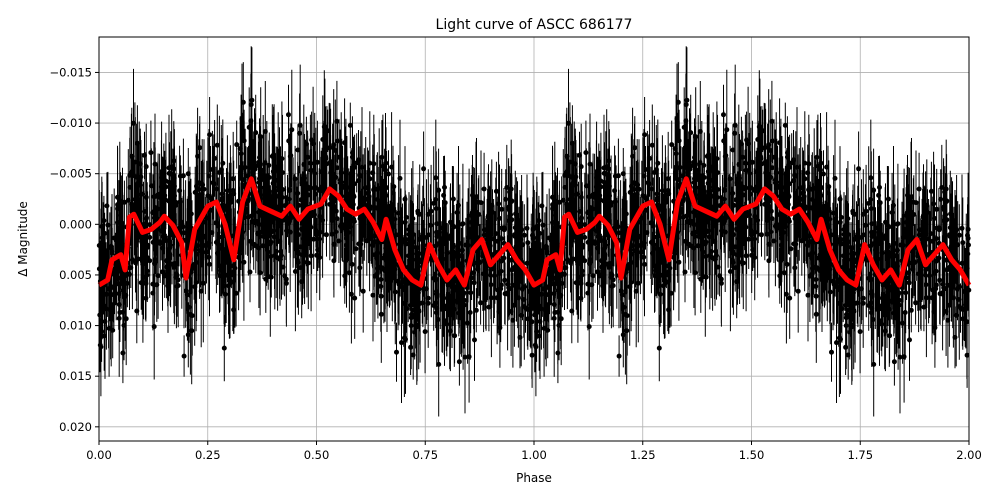 The width and height of the screenshot is (1000, 500). Describe the element at coordinates (425, 455) in the screenshot. I see `x-tick-label: 0.75` at that location.